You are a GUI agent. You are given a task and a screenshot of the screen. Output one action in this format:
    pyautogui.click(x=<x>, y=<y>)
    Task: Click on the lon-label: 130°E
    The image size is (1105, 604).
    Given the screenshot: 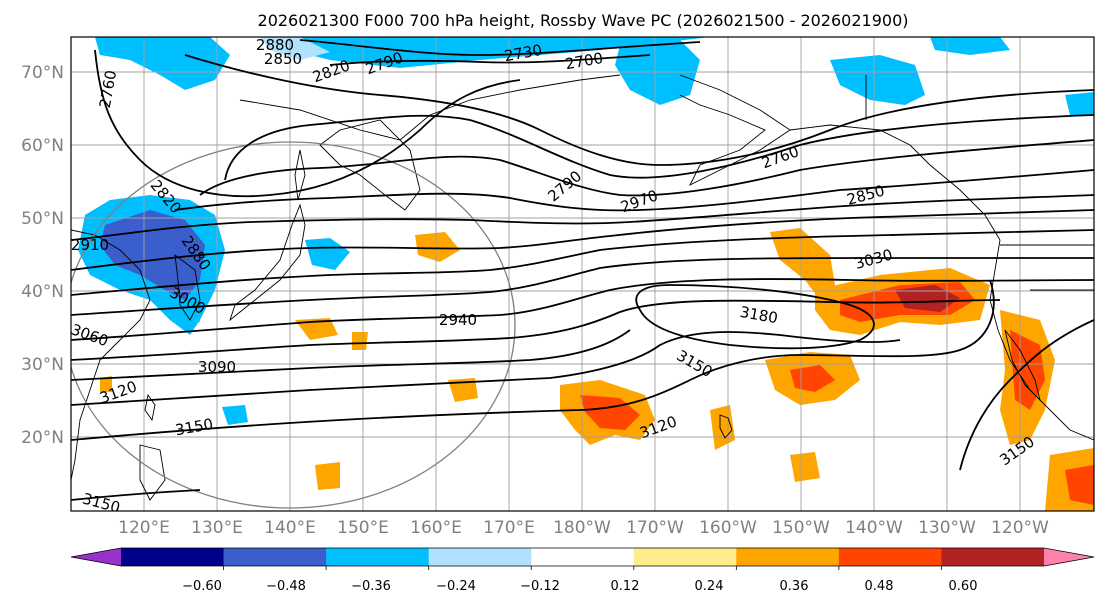 What is the action you would take?
    pyautogui.click(x=217, y=528)
    